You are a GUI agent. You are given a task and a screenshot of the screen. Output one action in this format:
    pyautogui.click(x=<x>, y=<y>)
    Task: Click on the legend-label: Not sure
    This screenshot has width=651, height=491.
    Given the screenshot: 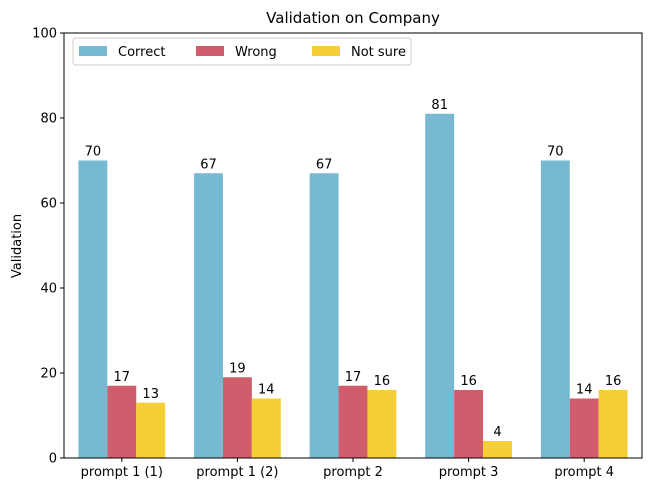 What is the action you would take?
    pyautogui.click(x=378, y=52)
    